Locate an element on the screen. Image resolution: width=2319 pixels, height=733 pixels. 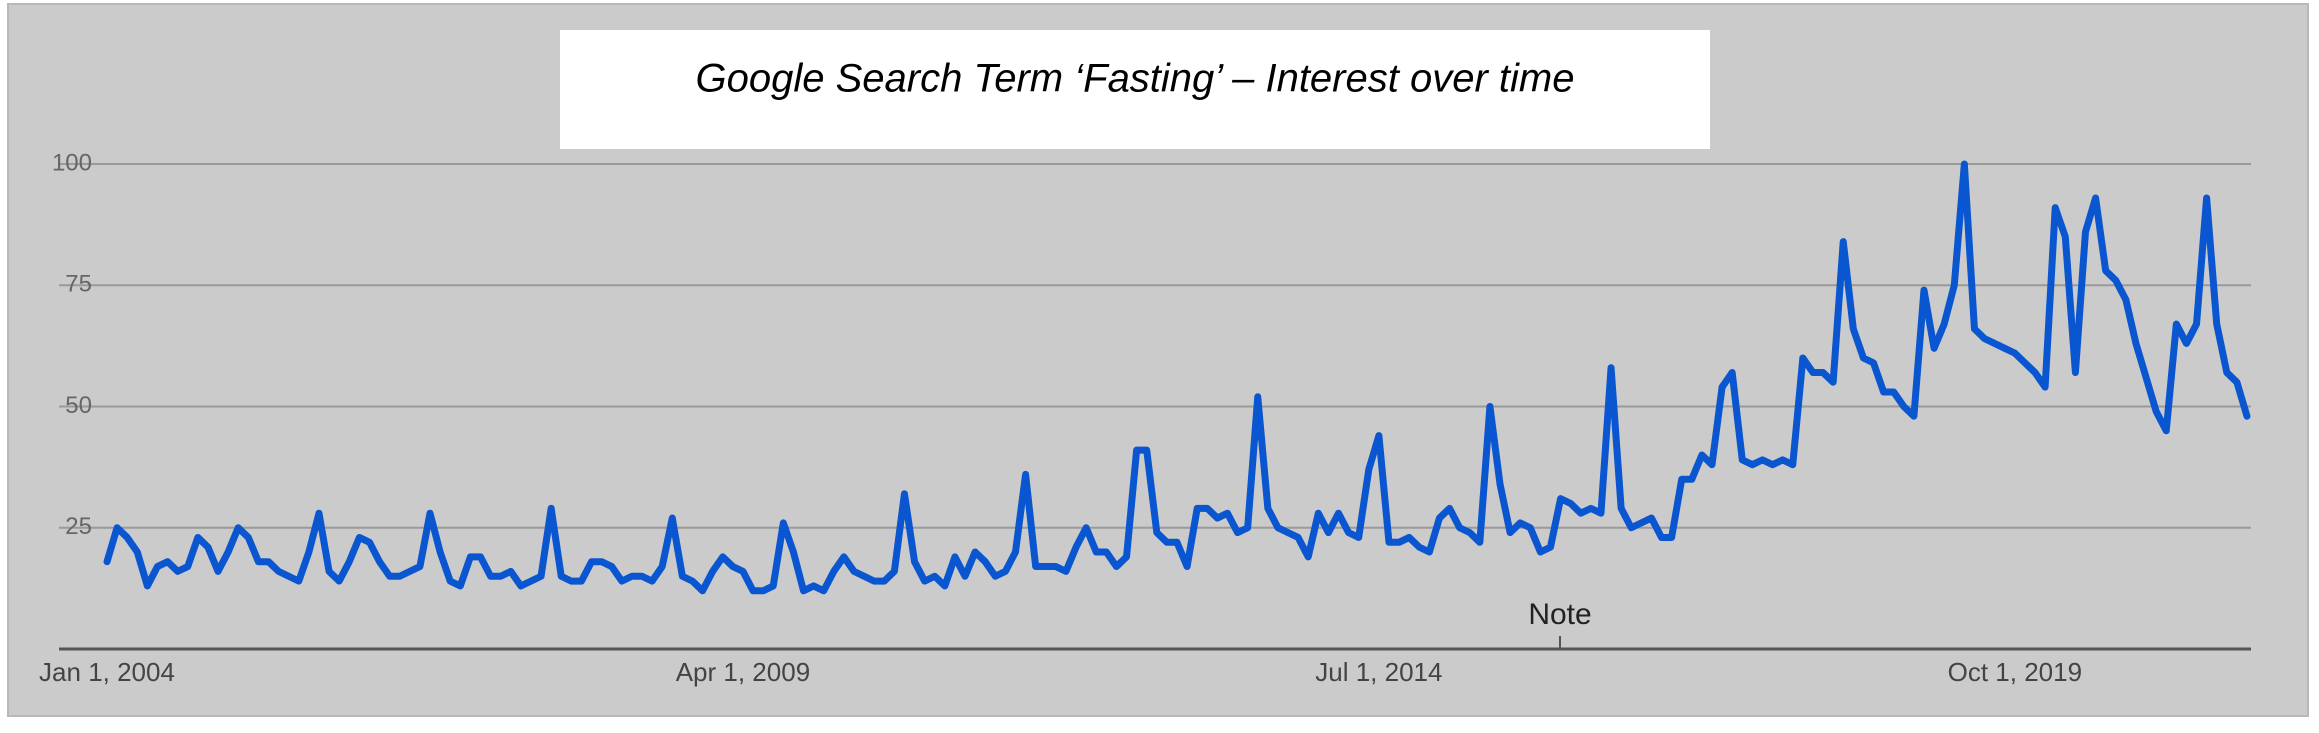
x-tick-label: Apr 1, 2009 is located at coordinates (743, 672).